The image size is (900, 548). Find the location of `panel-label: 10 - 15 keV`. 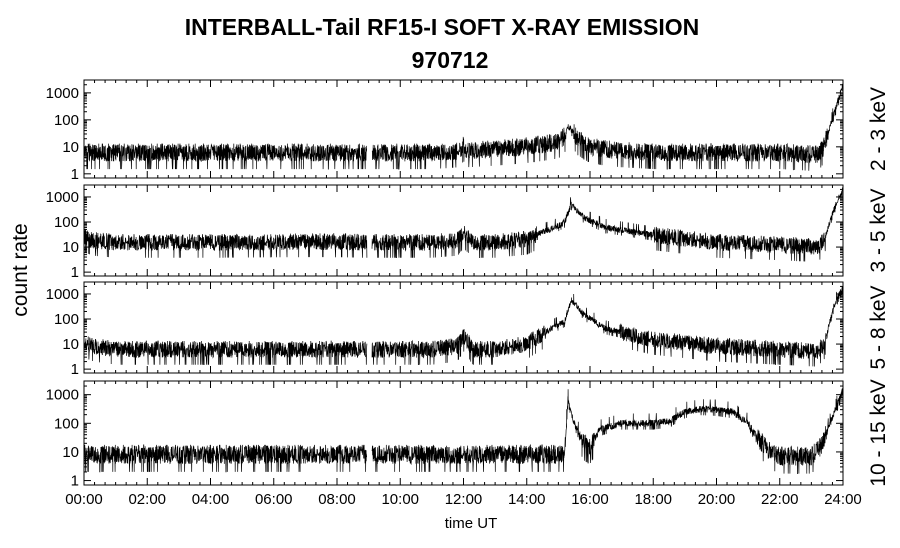

panel-label: 10 - 15 keV is located at coordinates (878, 432).